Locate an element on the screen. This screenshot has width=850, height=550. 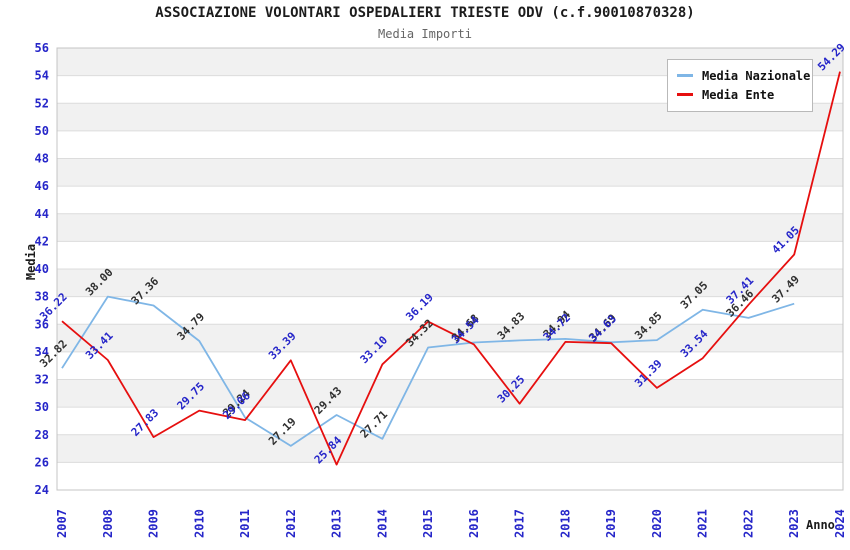
svg-text: 36 is located at coordinates (42, 324).